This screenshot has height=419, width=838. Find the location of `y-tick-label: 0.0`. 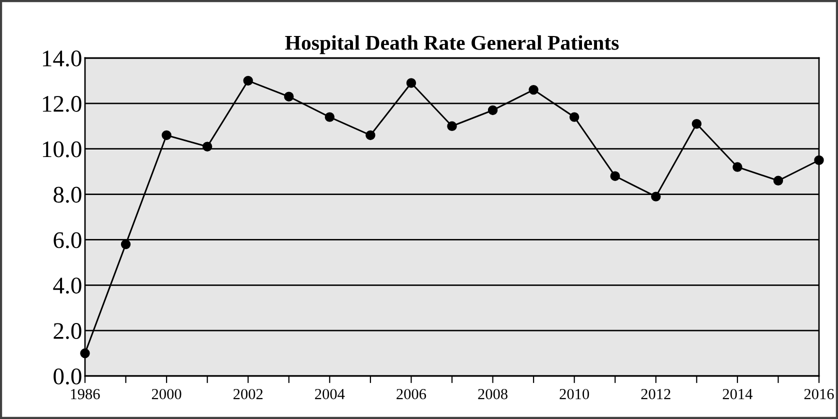

y-tick-label: 0.0 is located at coordinates (68, 376).